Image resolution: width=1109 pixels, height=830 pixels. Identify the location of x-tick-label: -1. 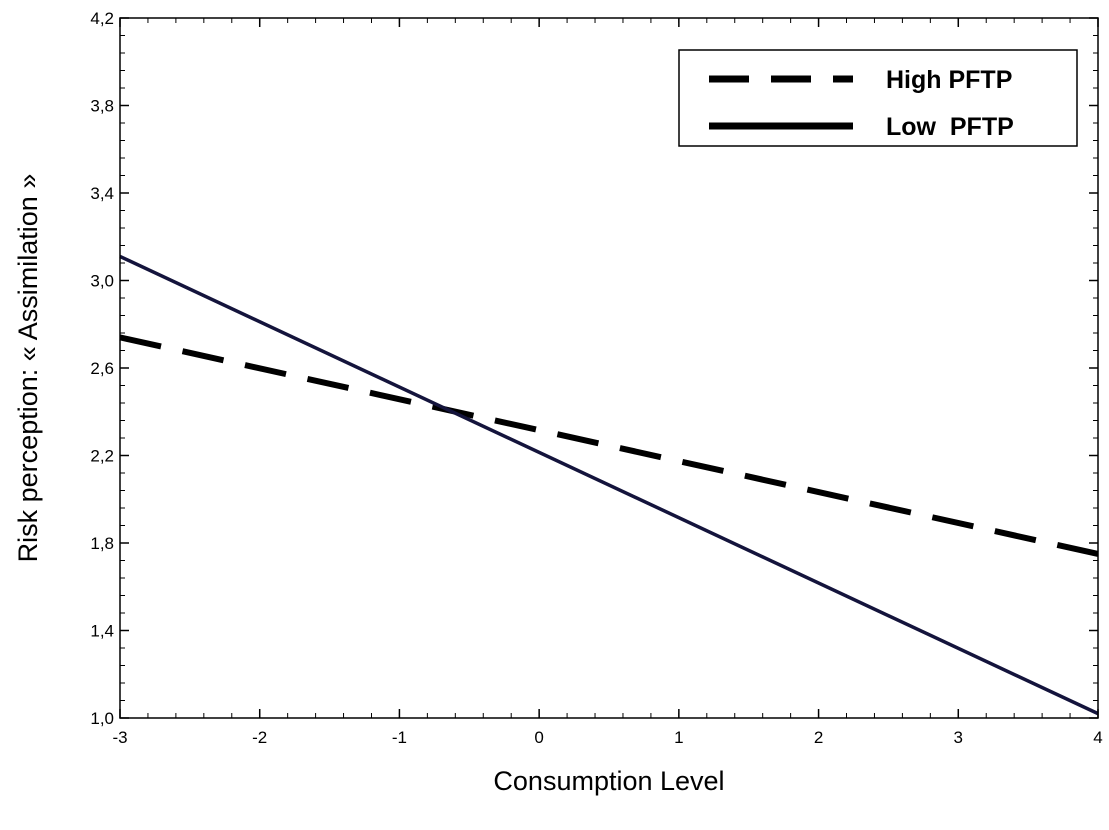
(399, 737).